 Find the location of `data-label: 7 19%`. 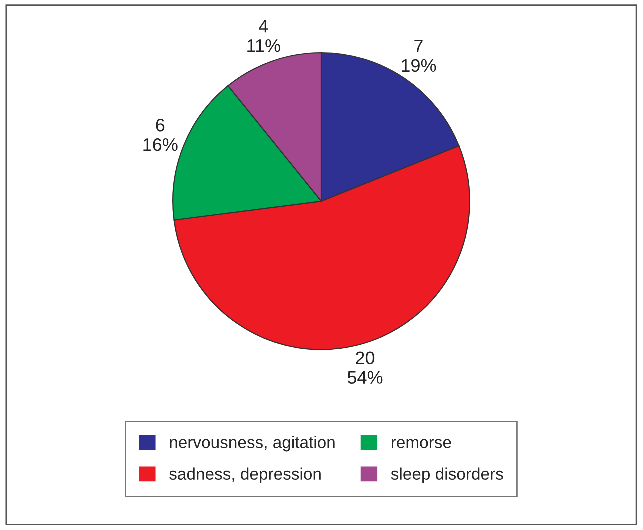

data-label: 7 19% is located at coordinates (419, 56).